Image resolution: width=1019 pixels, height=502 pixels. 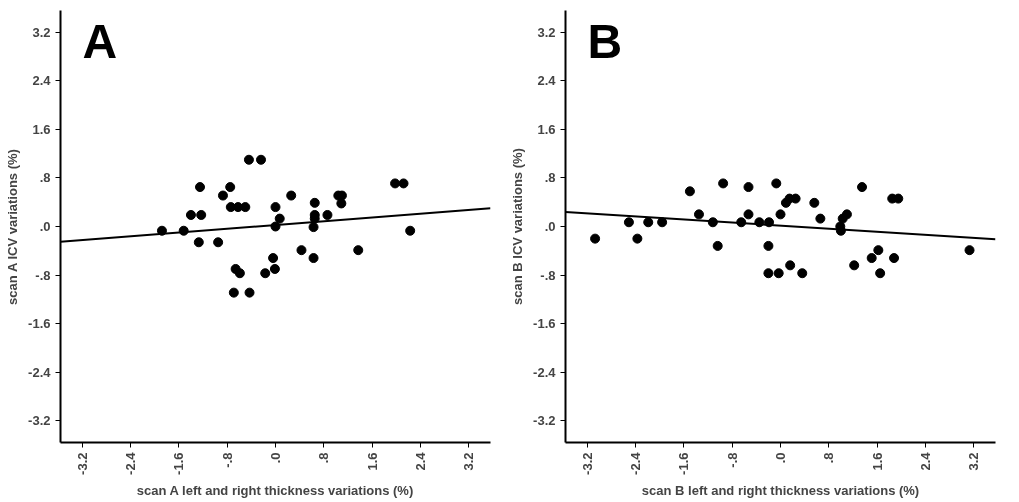 What do you see at coordinates (605, 41) in the screenshot?
I see `chart-title: B` at bounding box center [605, 41].